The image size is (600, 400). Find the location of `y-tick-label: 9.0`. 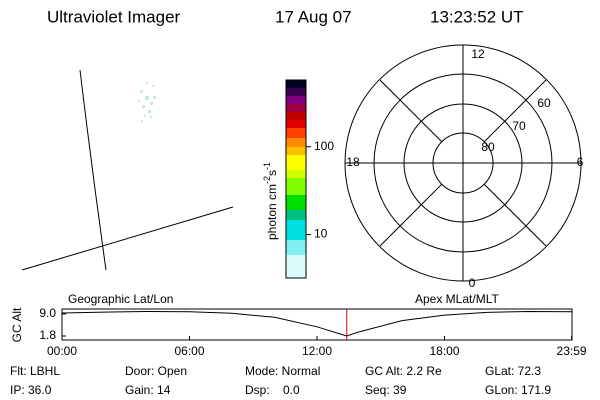

y-tick-label: 9.0 is located at coordinates (47, 313).